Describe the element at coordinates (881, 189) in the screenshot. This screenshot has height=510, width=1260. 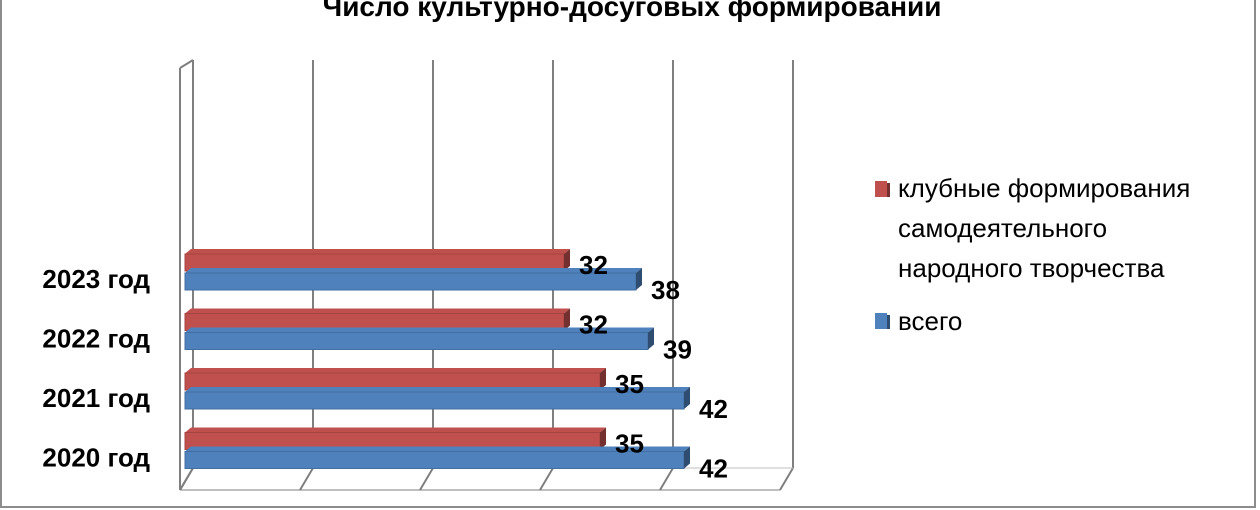
I see `legend-swatch-clubs` at that location.